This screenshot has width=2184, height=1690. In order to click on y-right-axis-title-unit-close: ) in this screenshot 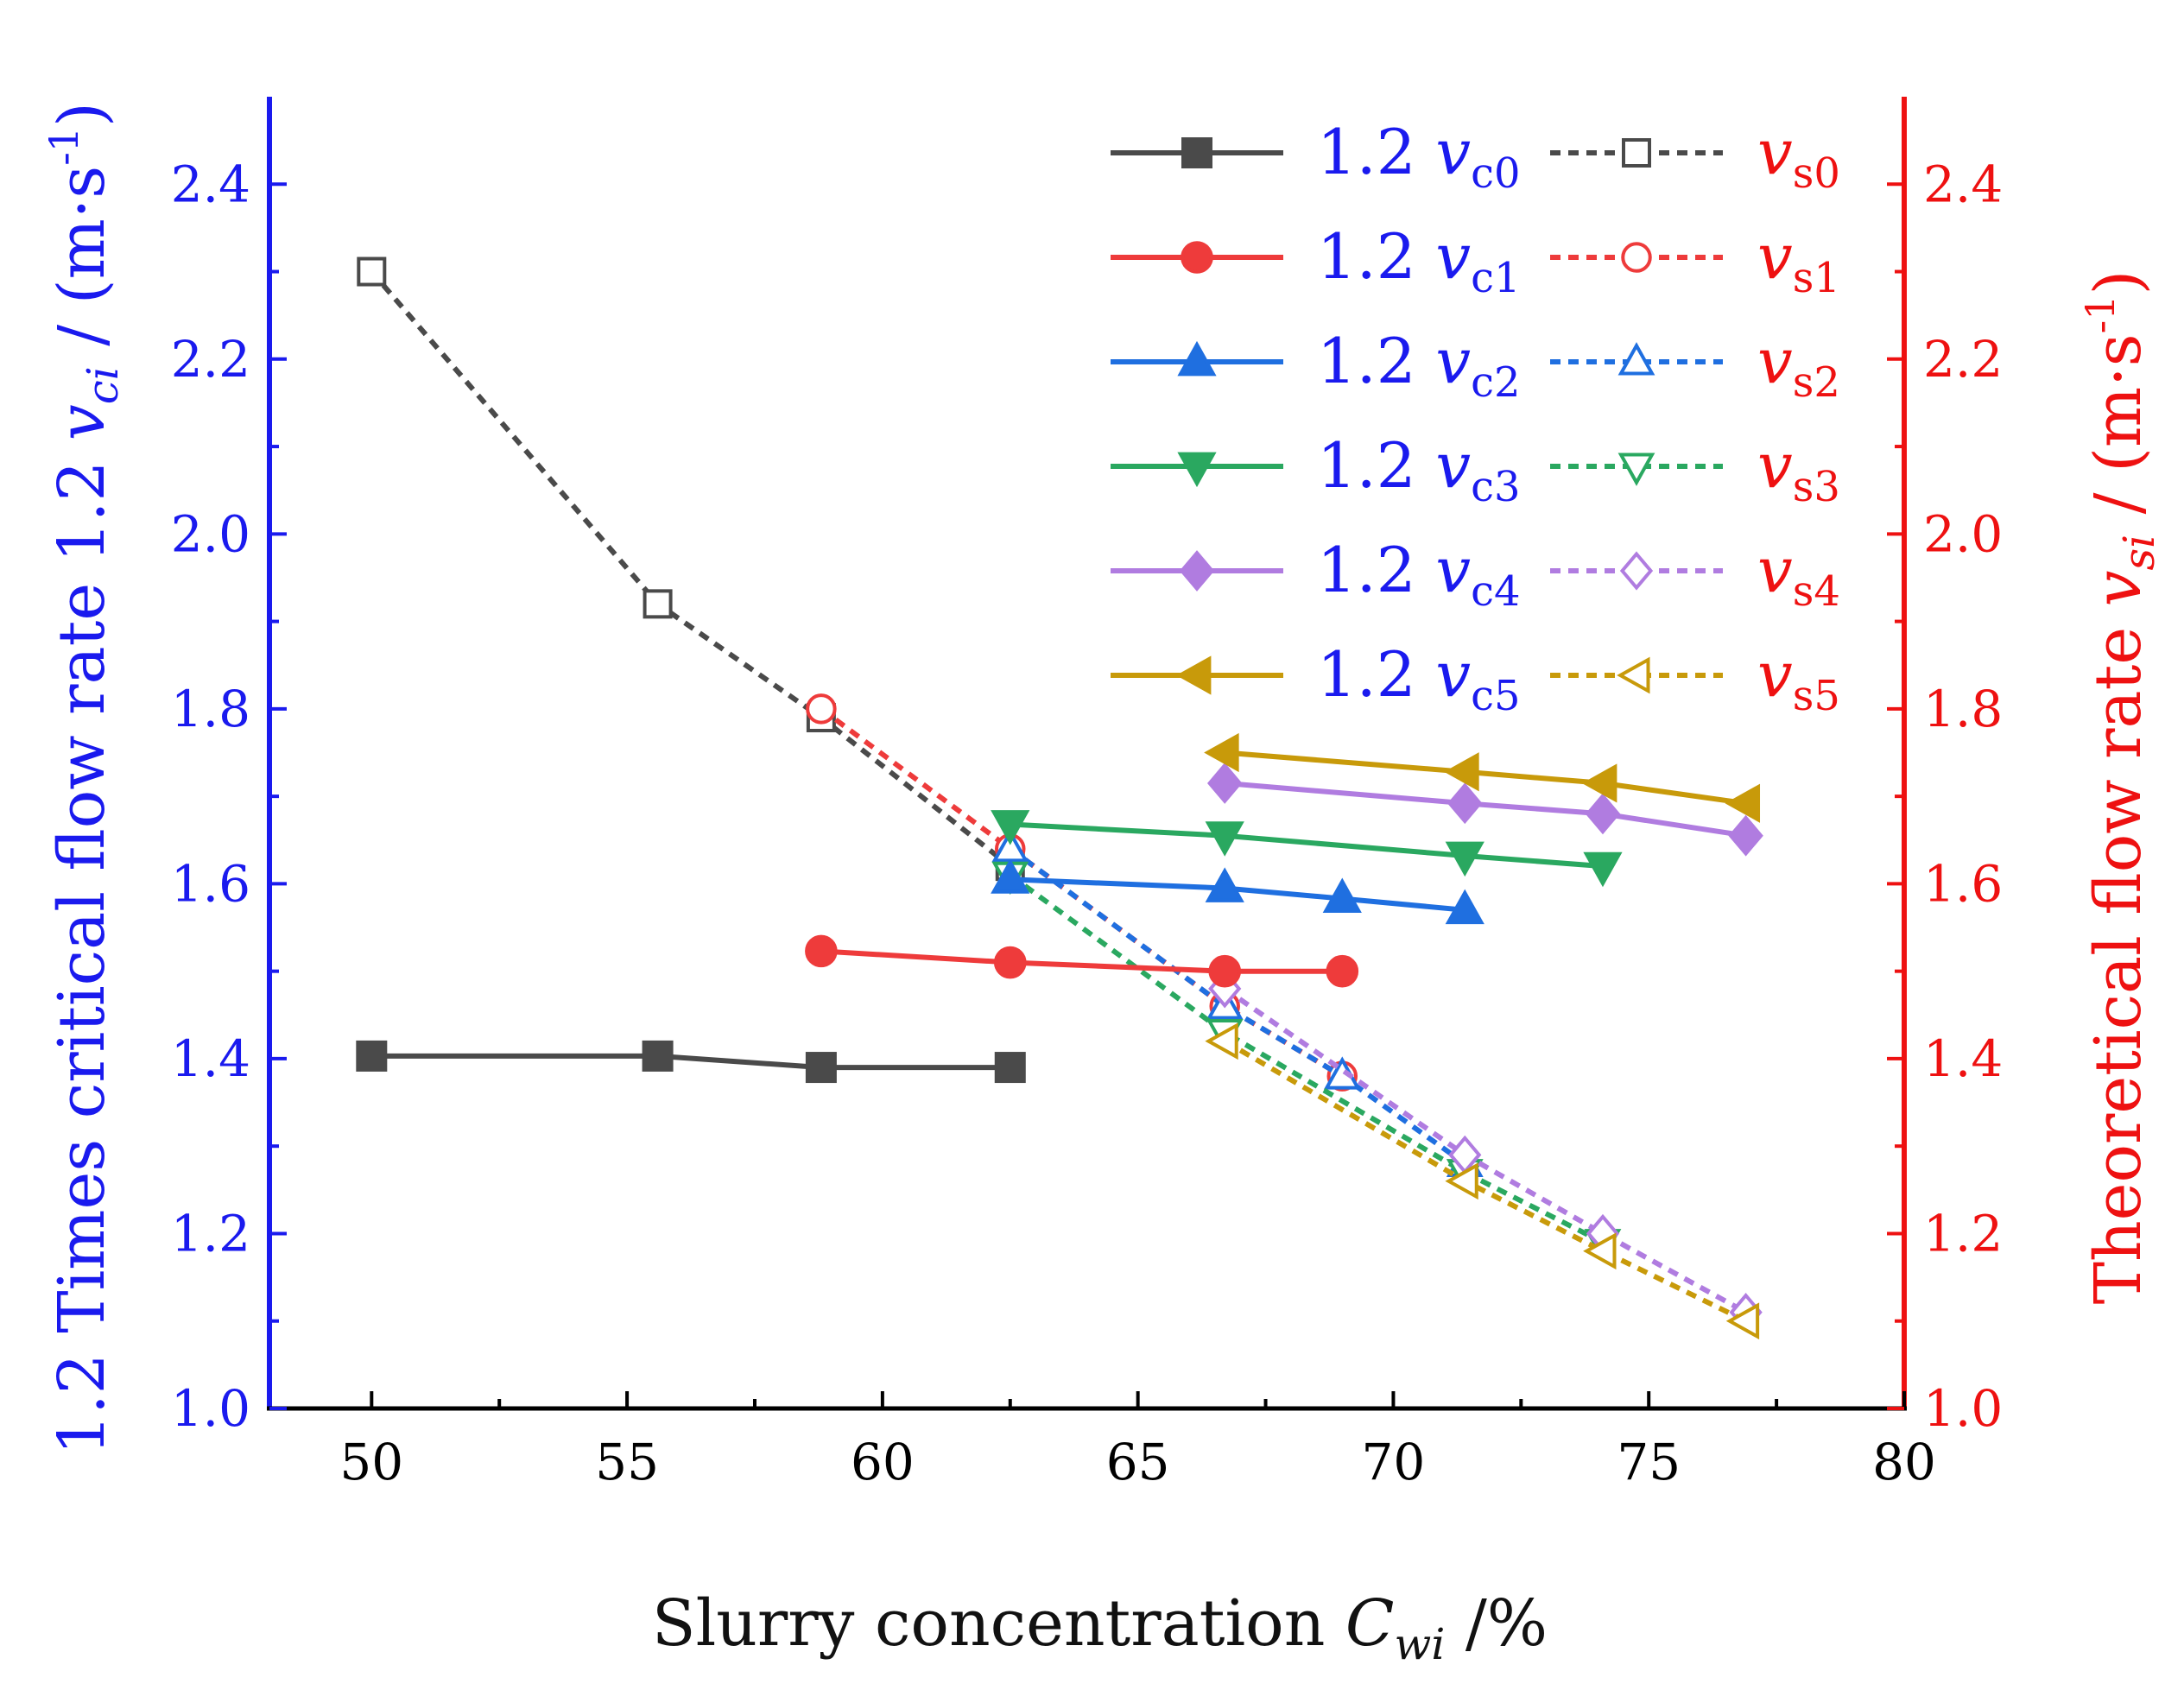, I will do `click(2118, 282)`.